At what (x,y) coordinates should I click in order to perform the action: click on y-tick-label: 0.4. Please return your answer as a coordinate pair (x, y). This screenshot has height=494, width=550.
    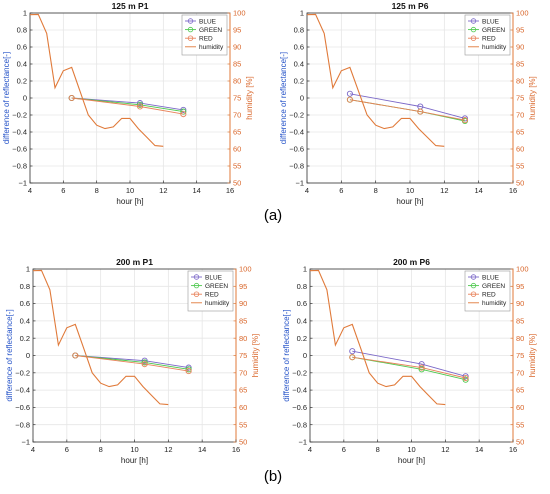
    Looking at the image, I should click on (25, 321).